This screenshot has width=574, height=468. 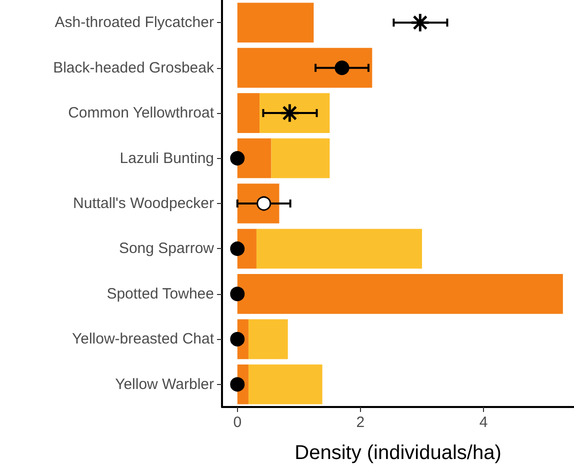 What do you see at coordinates (360, 422) in the screenshot?
I see `x-tick-label: 2` at bounding box center [360, 422].